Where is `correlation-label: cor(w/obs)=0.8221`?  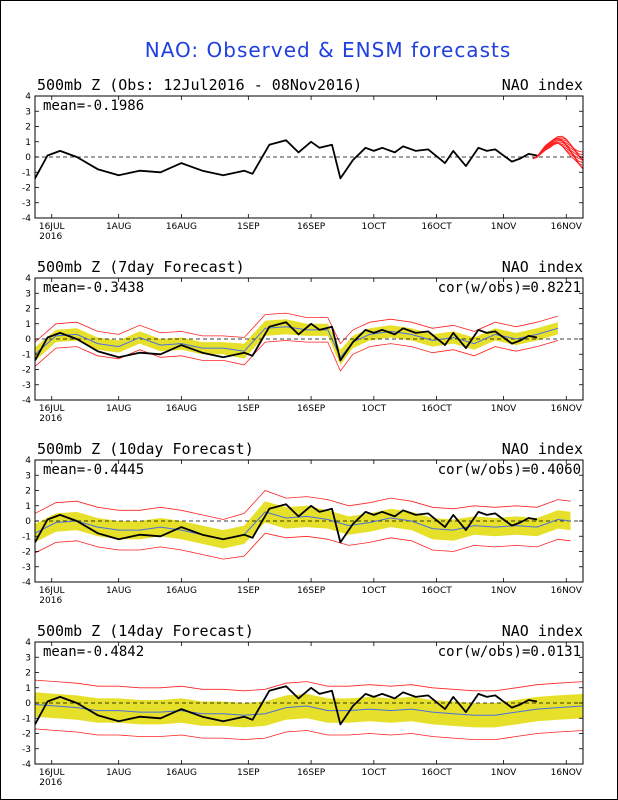 correlation-label: cor(w/obs)=0.8221 is located at coordinates (509, 288).